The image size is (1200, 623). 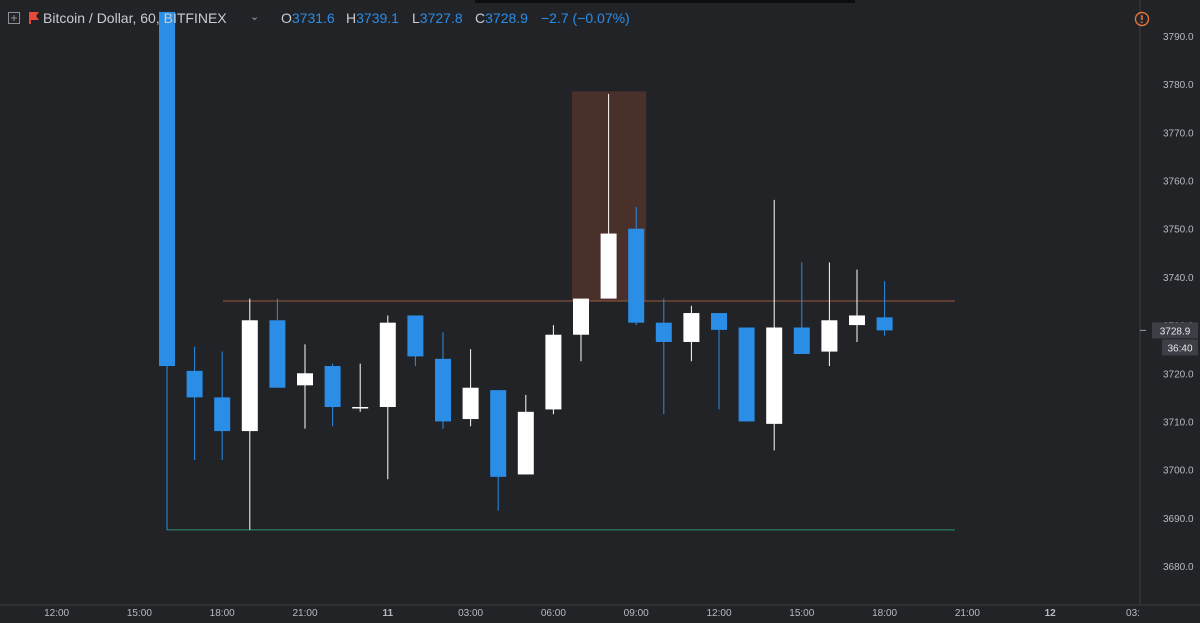 What do you see at coordinates (1178, 37) in the screenshot?
I see `price-tick-label: 3790.0` at bounding box center [1178, 37].